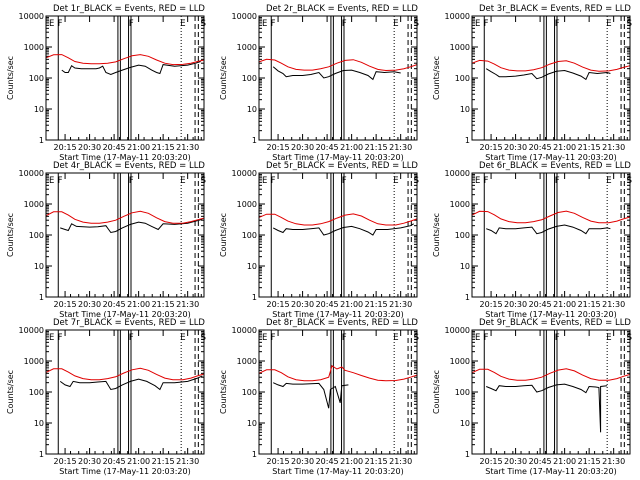  I want to click on chart-title: Det 8r_BLACK = Events, RED = LLD, so click(342, 323).